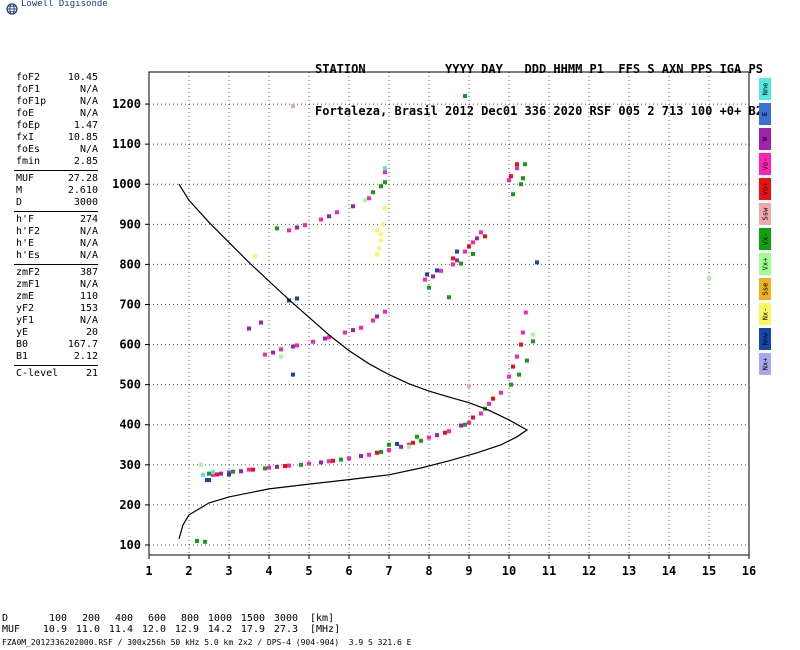 The image size is (800, 650). I want to click on legend-label: W, so click(765, 139).